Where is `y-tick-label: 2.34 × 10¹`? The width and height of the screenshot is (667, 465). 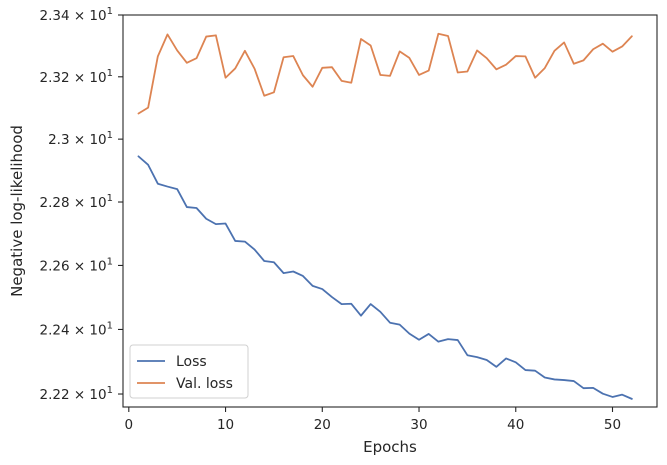 y-tick-label: 2.34 × 10¹ is located at coordinates (76, 15).